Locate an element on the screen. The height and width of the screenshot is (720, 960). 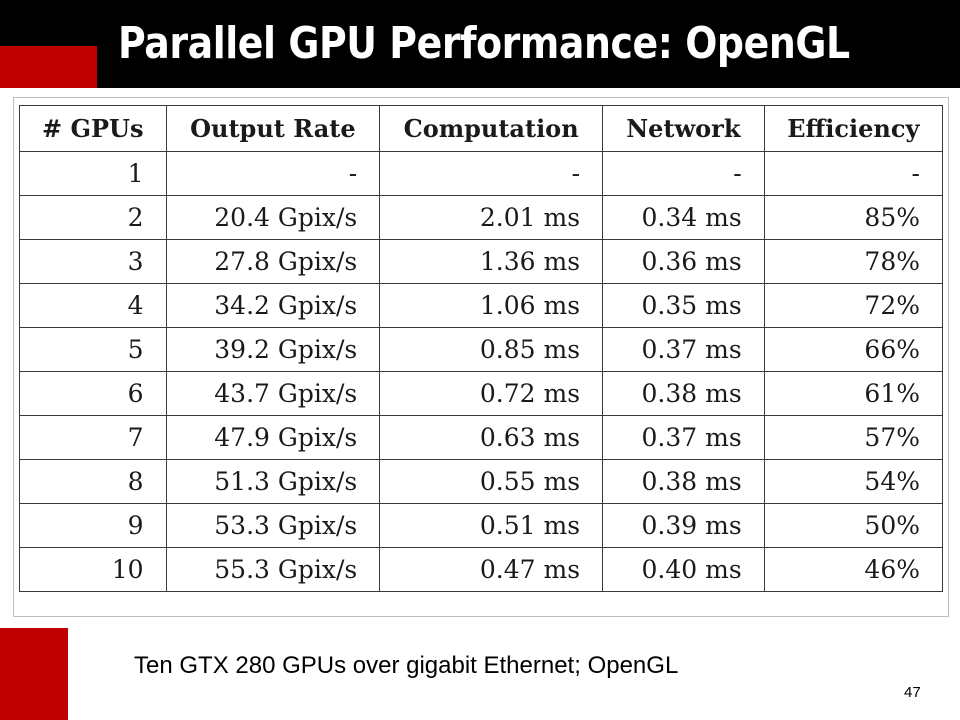
cell-gpus: 8 is located at coordinates (93, 481).